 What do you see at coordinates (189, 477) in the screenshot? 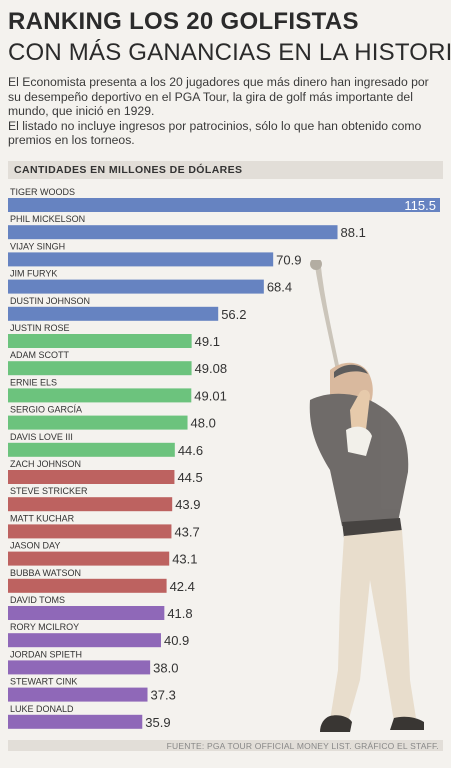
I see `value-label: 44.5` at bounding box center [189, 477].